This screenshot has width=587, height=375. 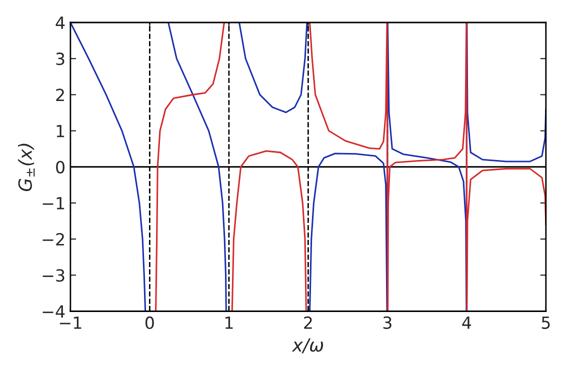 What do you see at coordinates (60, 131) in the screenshot?
I see `y-tick-label: 1` at bounding box center [60, 131].